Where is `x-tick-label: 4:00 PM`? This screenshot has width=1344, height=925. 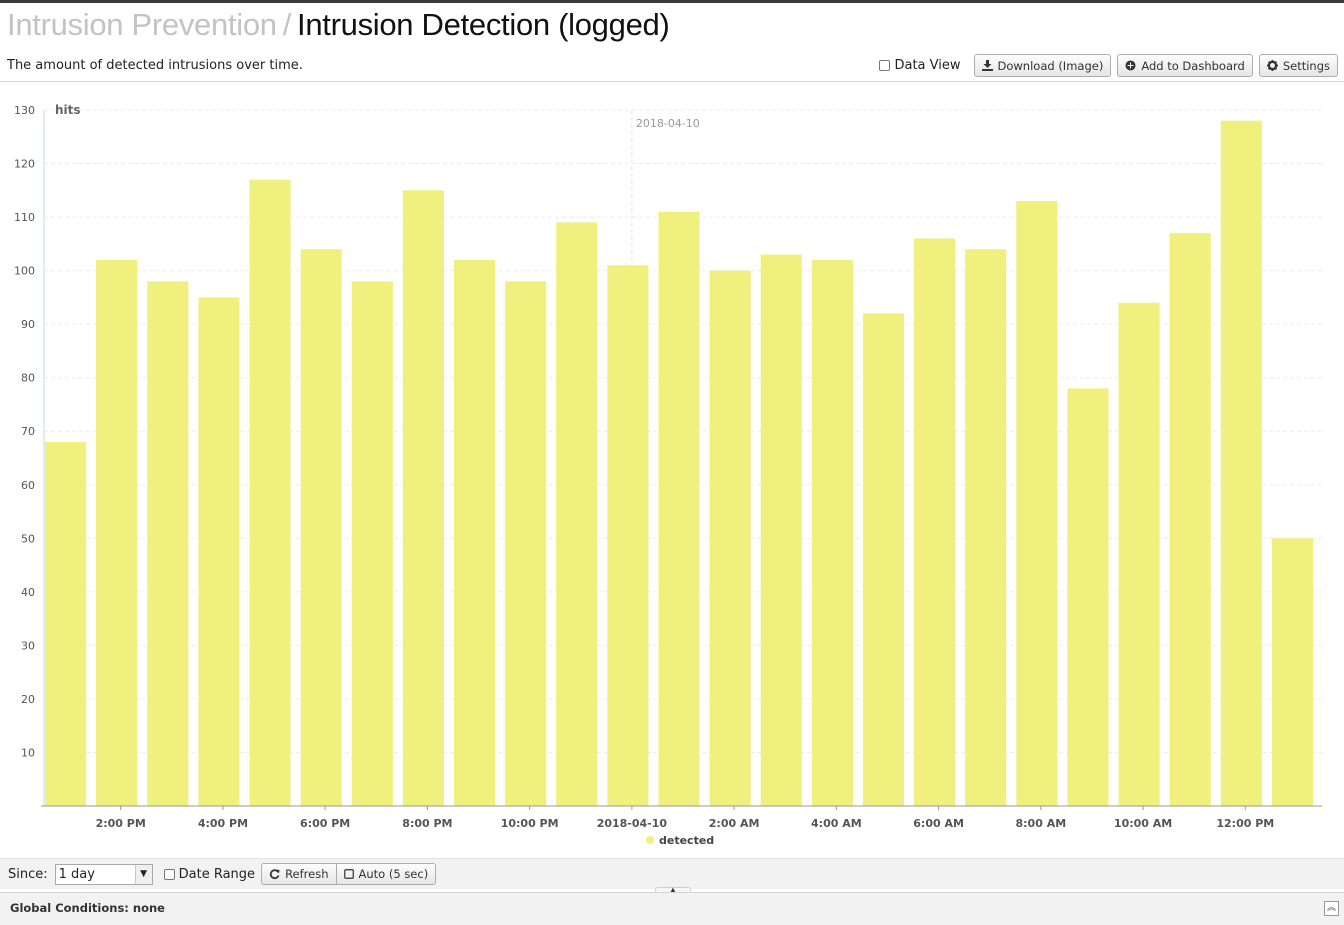
x-tick-label: 4:00 PM is located at coordinates (223, 823).